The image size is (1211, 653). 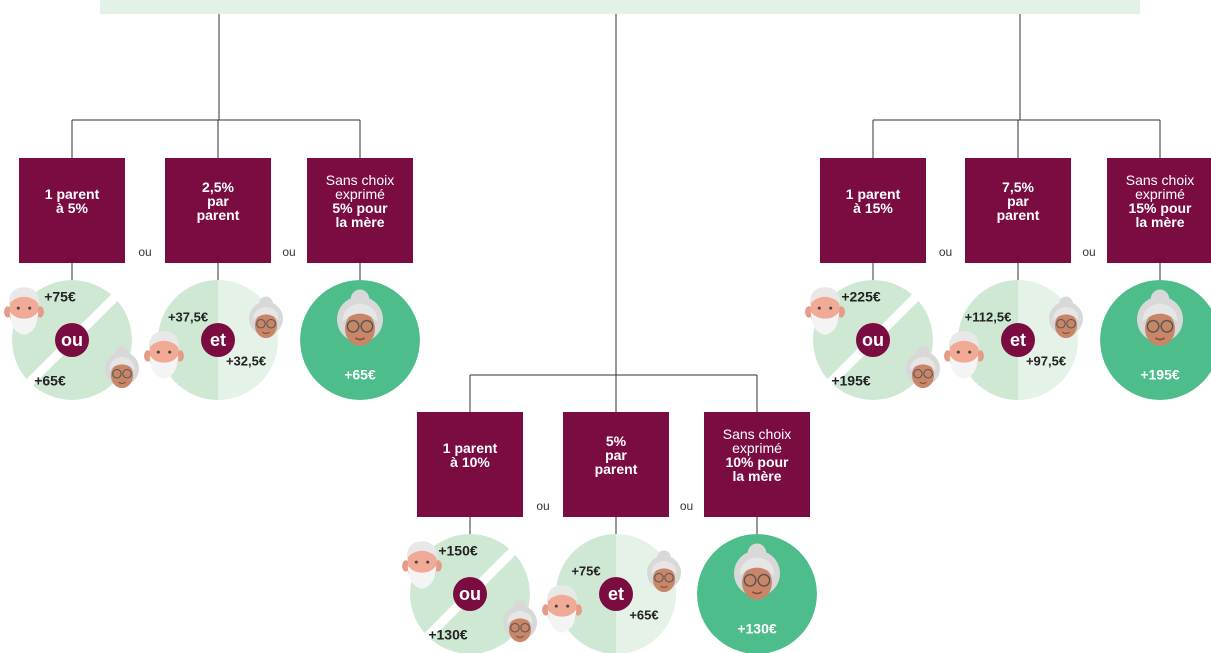 What do you see at coordinates (861, 297) in the screenshot?
I see `amount: +225€` at bounding box center [861, 297].